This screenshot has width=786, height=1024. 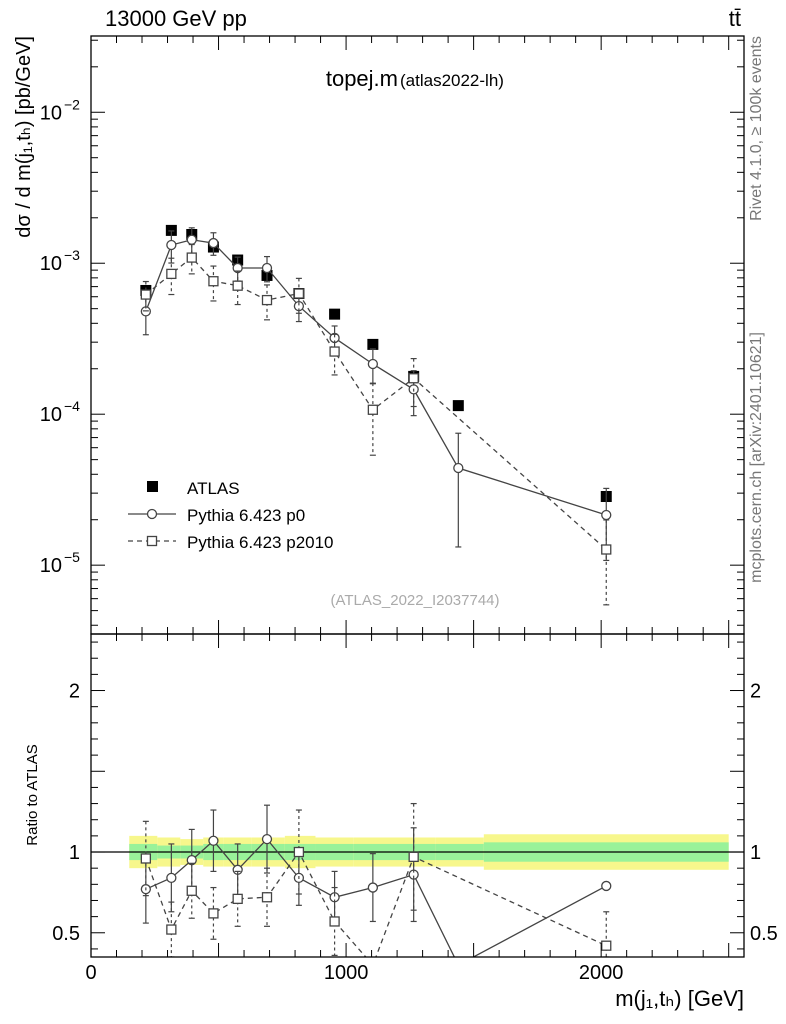 I want to click on legend-marker-atlas, so click(x=152, y=486).